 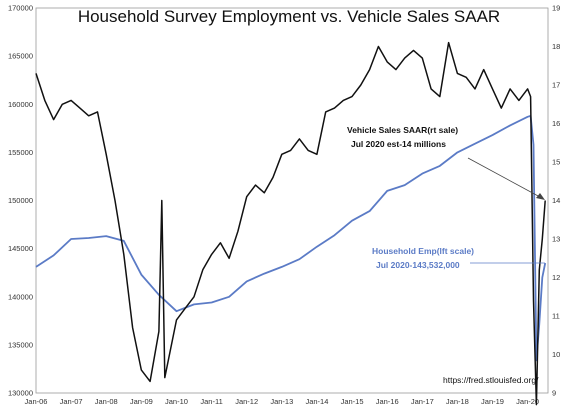 I want to click on x-tick-label: Jan-19, so click(x=492, y=401).